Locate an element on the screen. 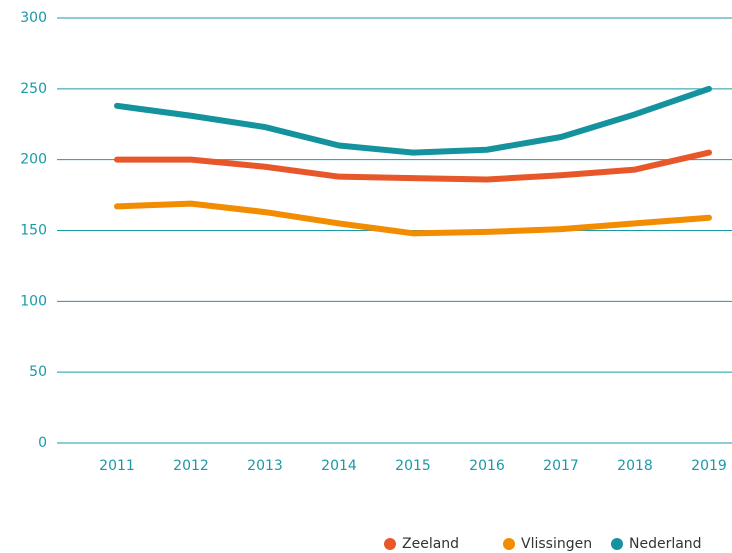 This screenshot has width=732, height=553. y-tick-label: 100 is located at coordinates (33, 301).